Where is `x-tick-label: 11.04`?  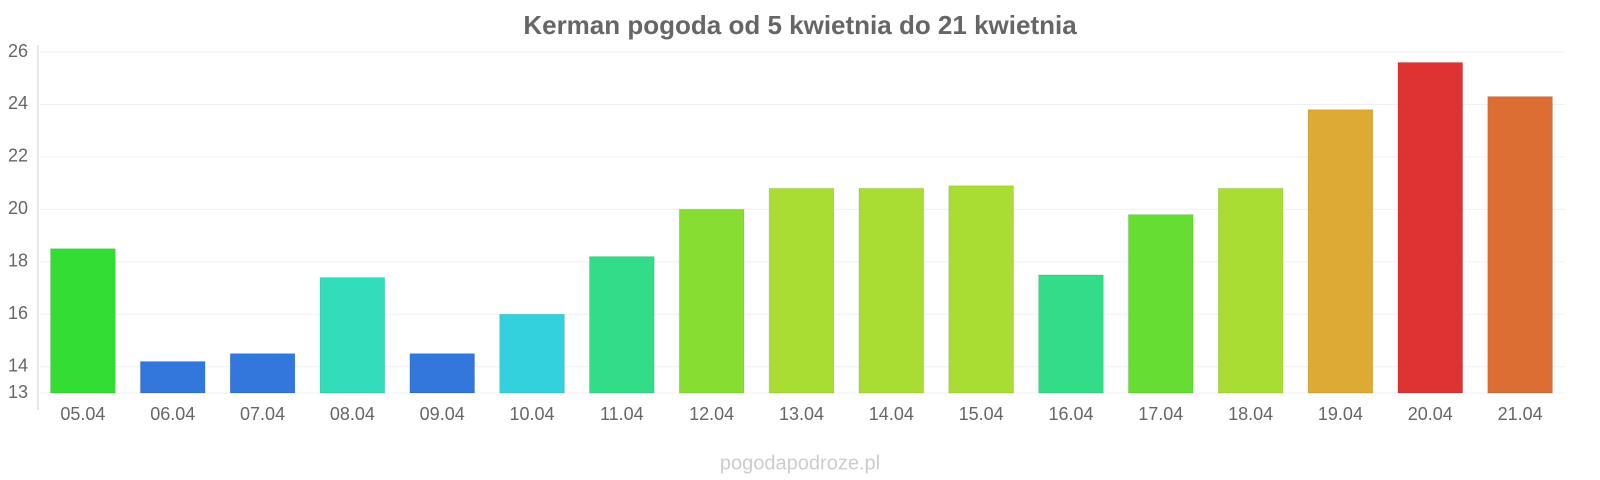 x-tick-label: 11.04 is located at coordinates (622, 414).